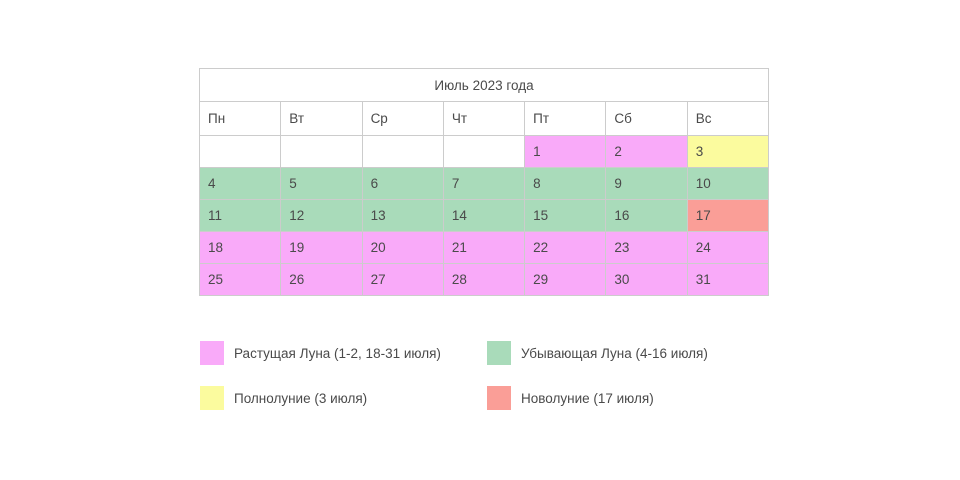  I want to click on calendar-day-cell: 29, so click(565, 279).